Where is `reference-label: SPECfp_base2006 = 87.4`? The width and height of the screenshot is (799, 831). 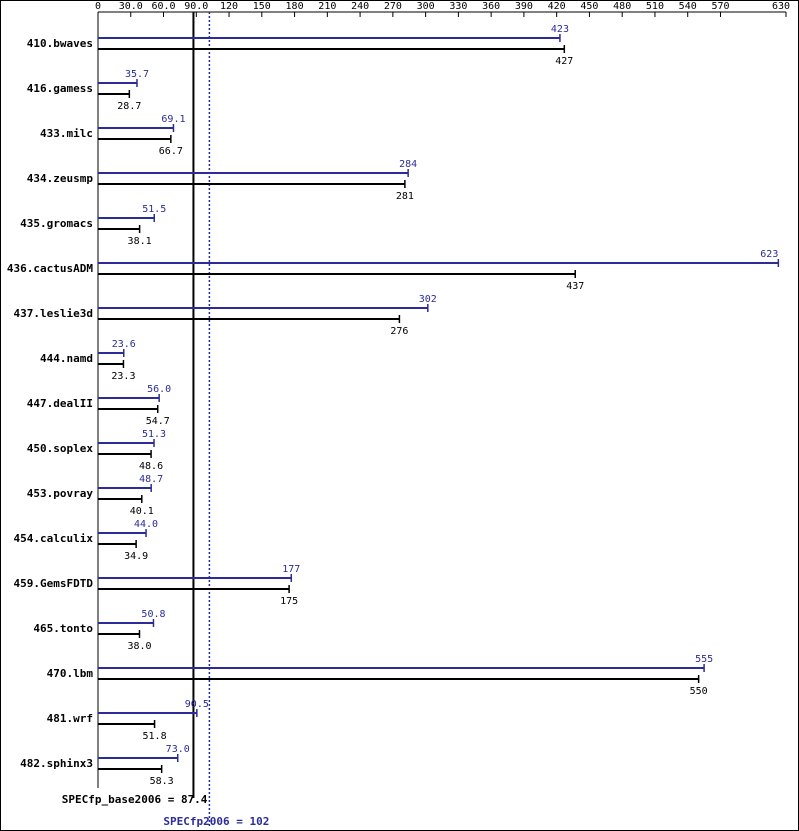 reference-label: SPECfp_base2006 = 87.4 is located at coordinates (135, 799).